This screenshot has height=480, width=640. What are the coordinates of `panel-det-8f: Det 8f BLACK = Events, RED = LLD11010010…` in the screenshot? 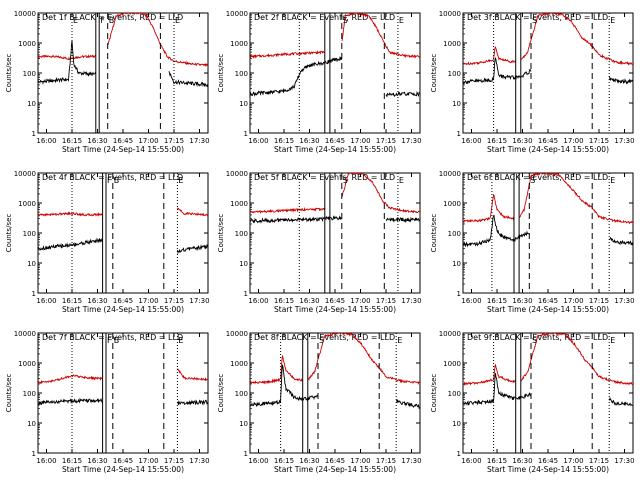 It's located at (319, 402).